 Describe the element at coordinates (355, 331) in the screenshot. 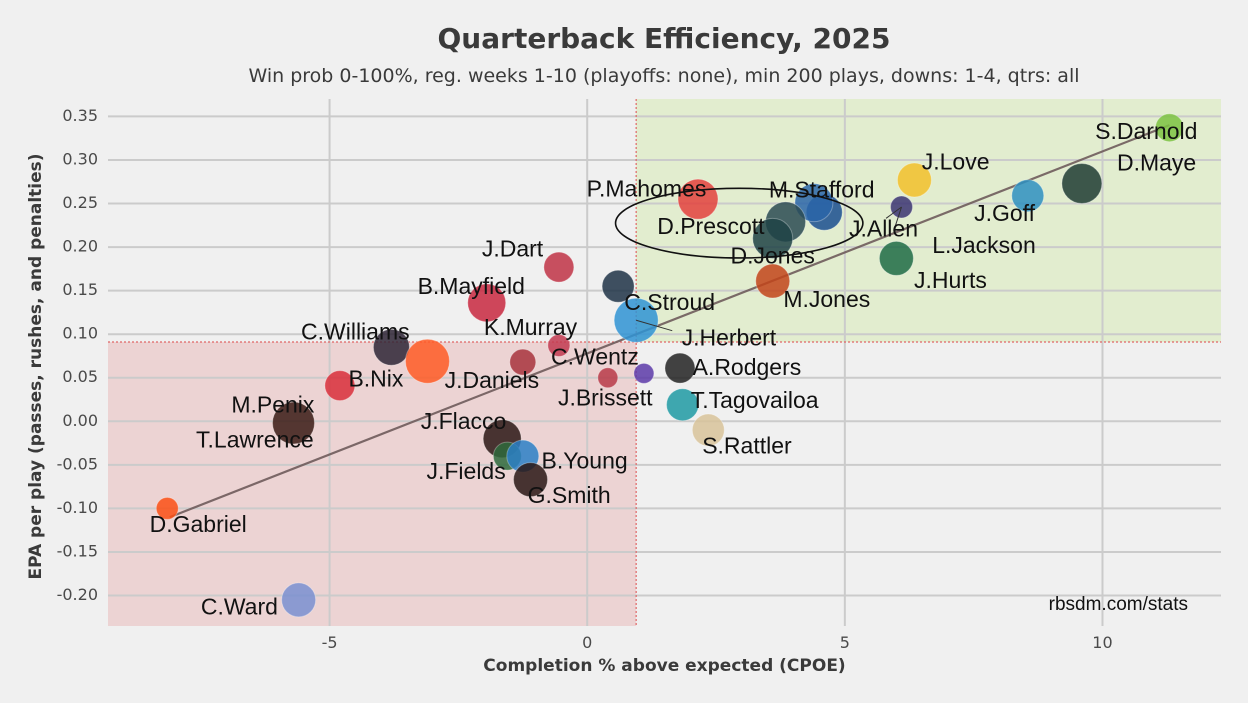

I see `point-label: C.Williams` at that location.